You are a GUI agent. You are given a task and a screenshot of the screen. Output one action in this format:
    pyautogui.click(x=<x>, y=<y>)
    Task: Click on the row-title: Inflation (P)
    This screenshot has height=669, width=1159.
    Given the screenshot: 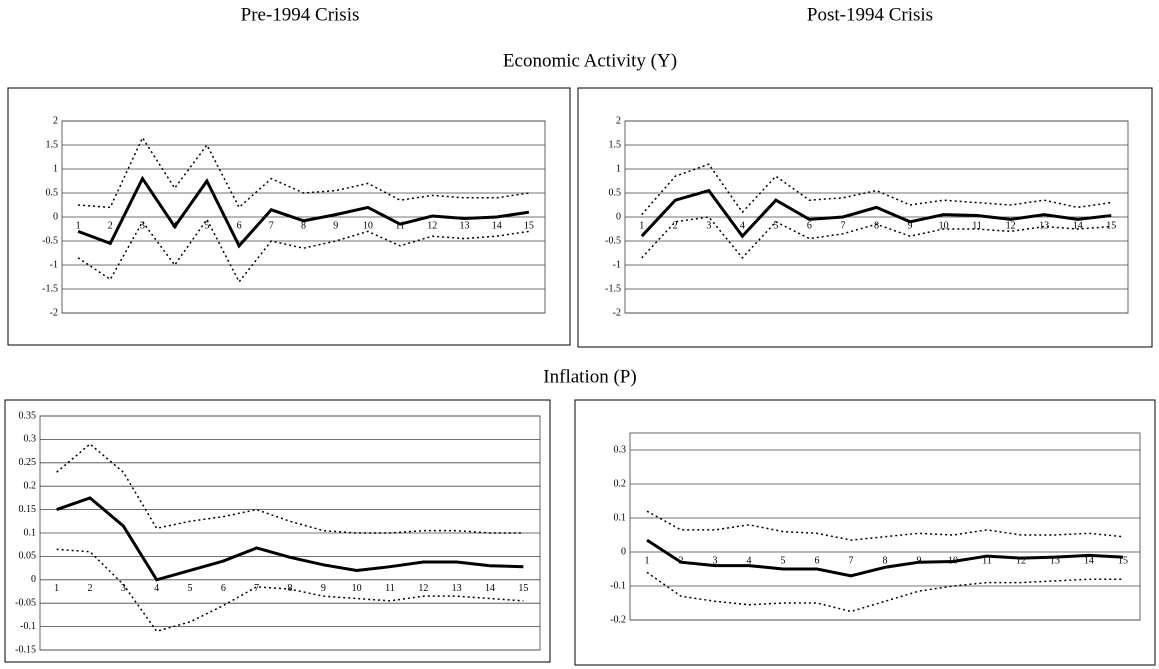 What is the action you would take?
    pyautogui.click(x=589, y=376)
    